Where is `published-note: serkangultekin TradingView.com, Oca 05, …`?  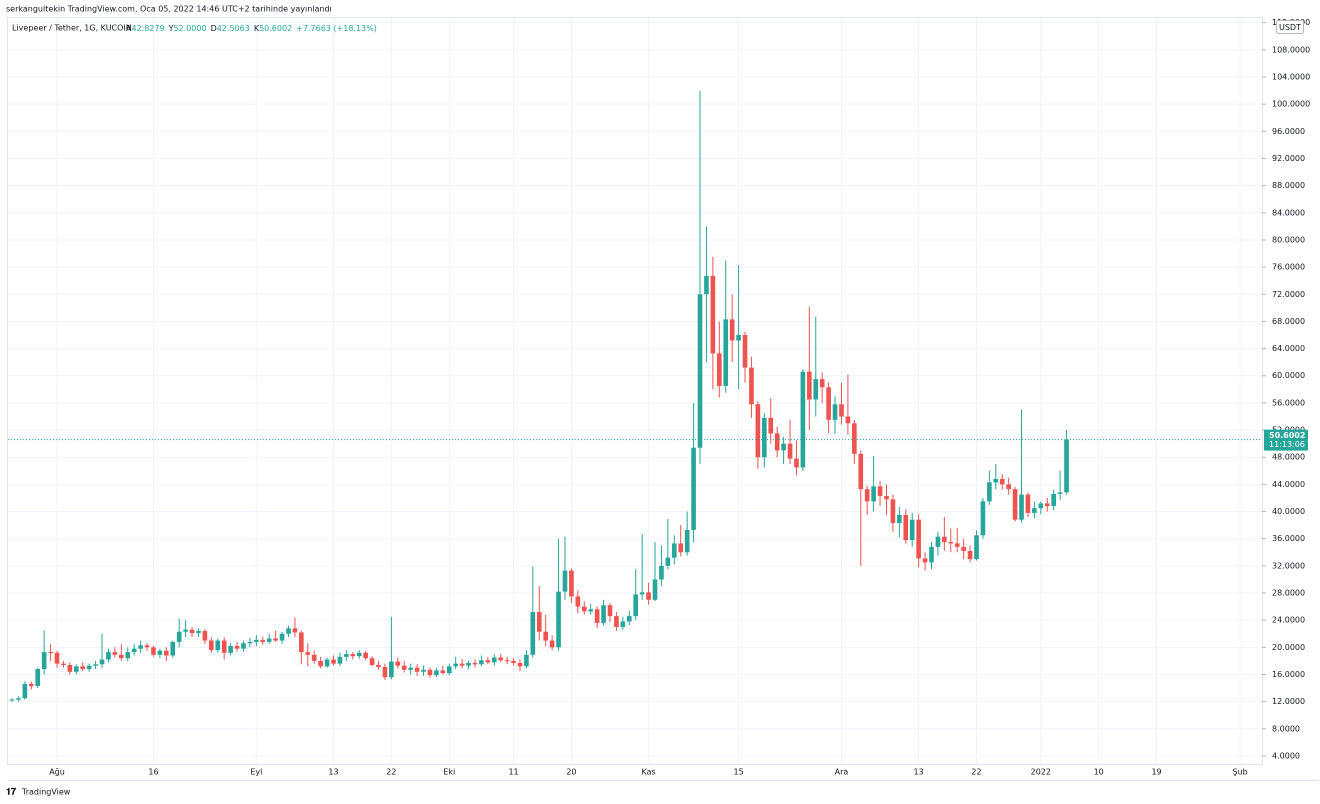 published-note: serkangultekin TradingView.com, Oca 05, … is located at coordinates (169, 9).